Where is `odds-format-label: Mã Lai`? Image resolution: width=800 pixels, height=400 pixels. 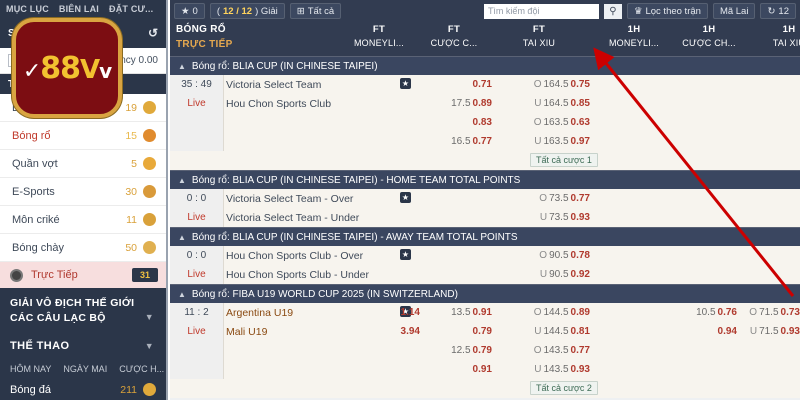
odds-format-label: Mã Lai is located at coordinates (734, 11).